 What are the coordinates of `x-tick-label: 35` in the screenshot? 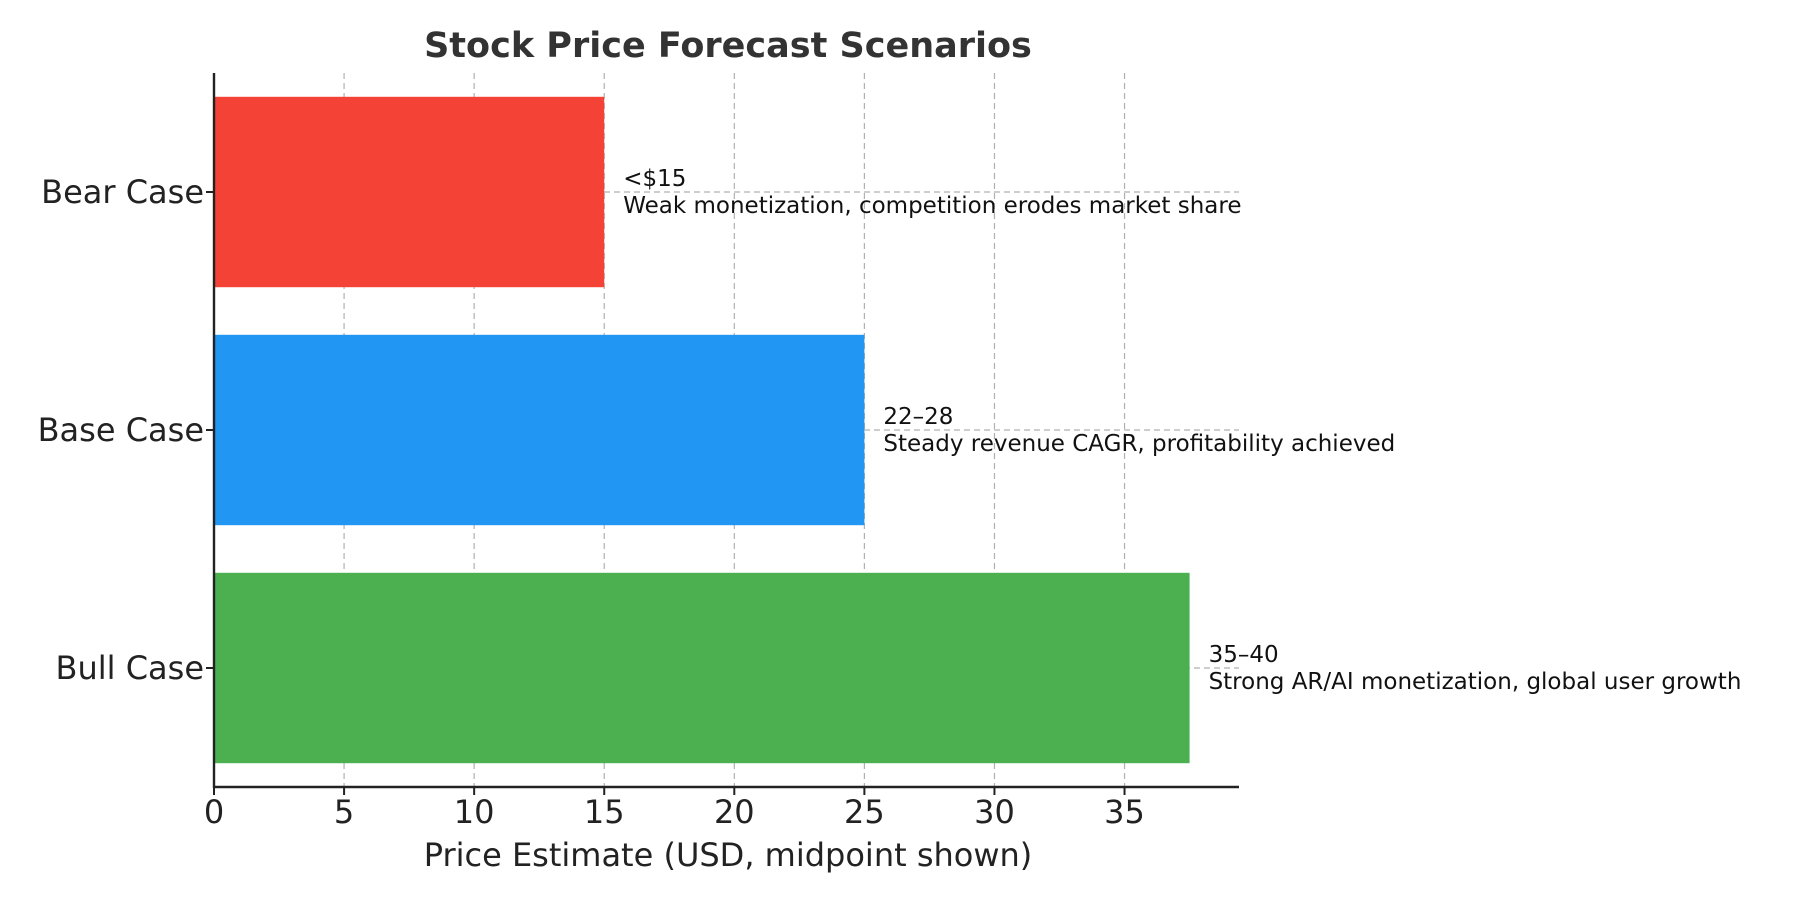 It's located at (1124, 812).